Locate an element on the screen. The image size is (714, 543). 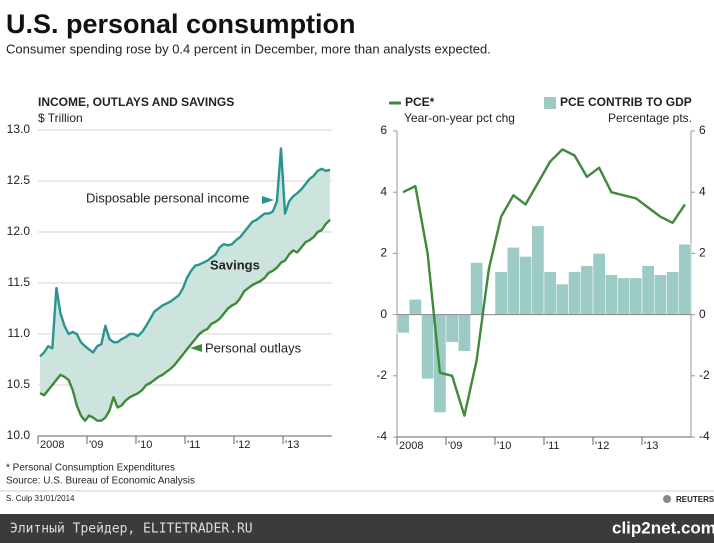
legend-label: PCE CONTRIB TO GDP is located at coordinates (626, 102).